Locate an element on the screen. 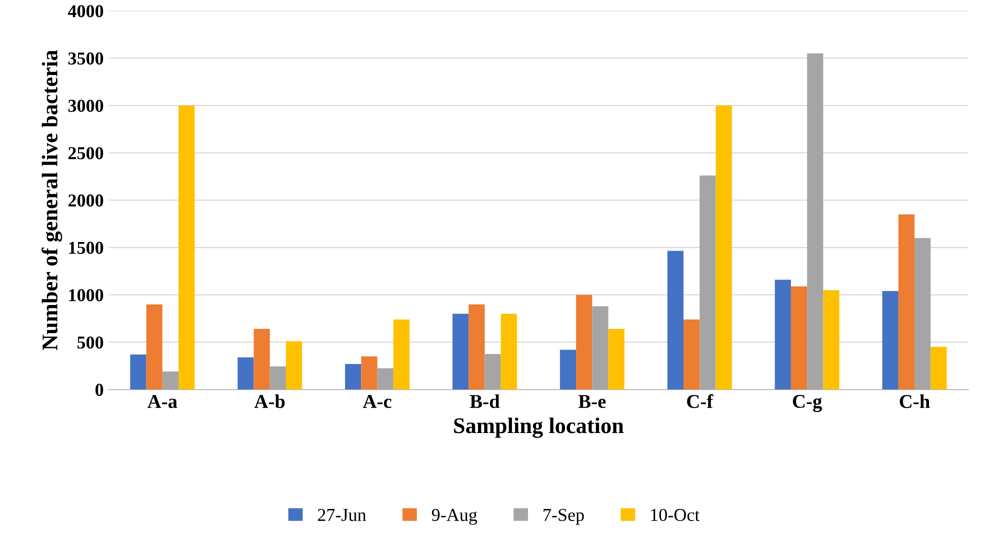 Image resolution: width=988 pixels, height=541 pixels. legend-label: 10-Oct is located at coordinates (675, 515).